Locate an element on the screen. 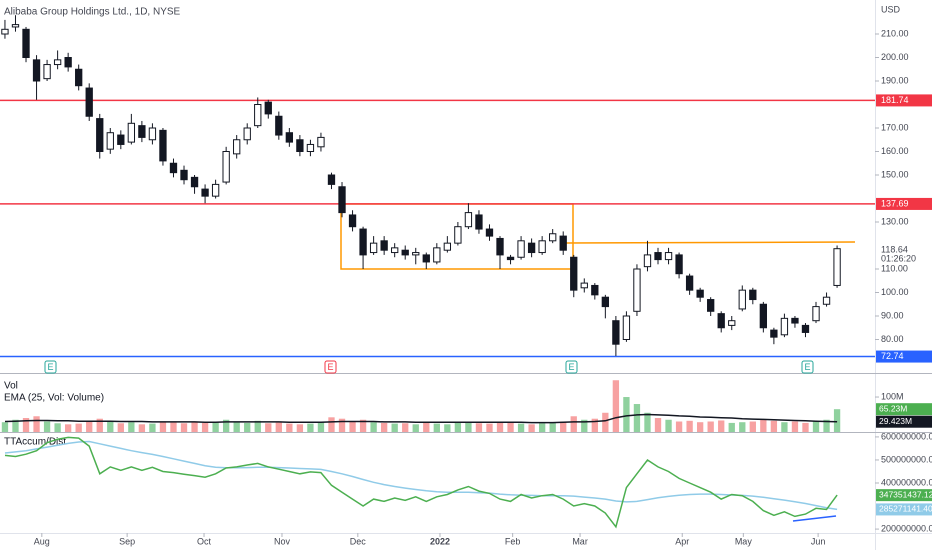 The height and width of the screenshot is (550, 932). acc-line is located at coordinates (421, 475).